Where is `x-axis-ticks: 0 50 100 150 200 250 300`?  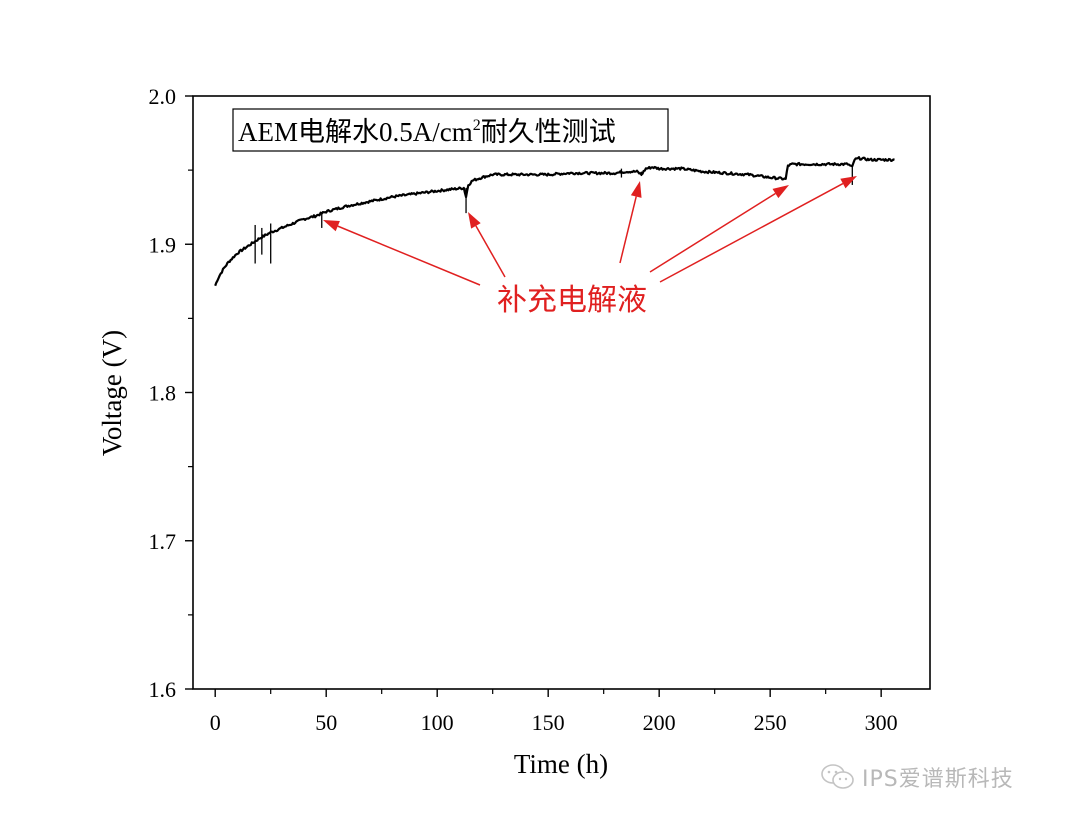 x-axis-ticks: 0 50 100 150 200 250 300 is located at coordinates (554, 712).